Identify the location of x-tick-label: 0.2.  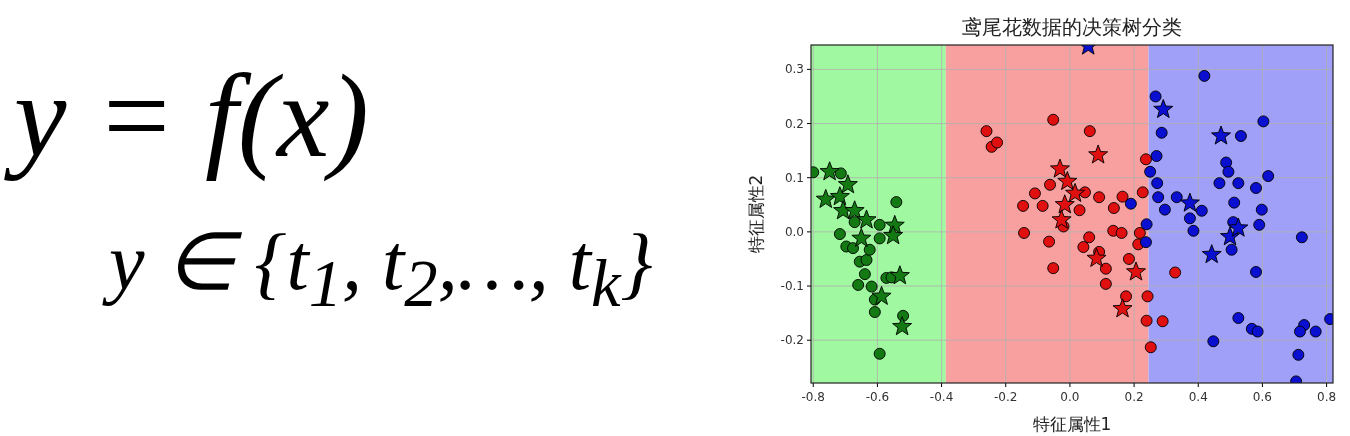
(1134, 397).